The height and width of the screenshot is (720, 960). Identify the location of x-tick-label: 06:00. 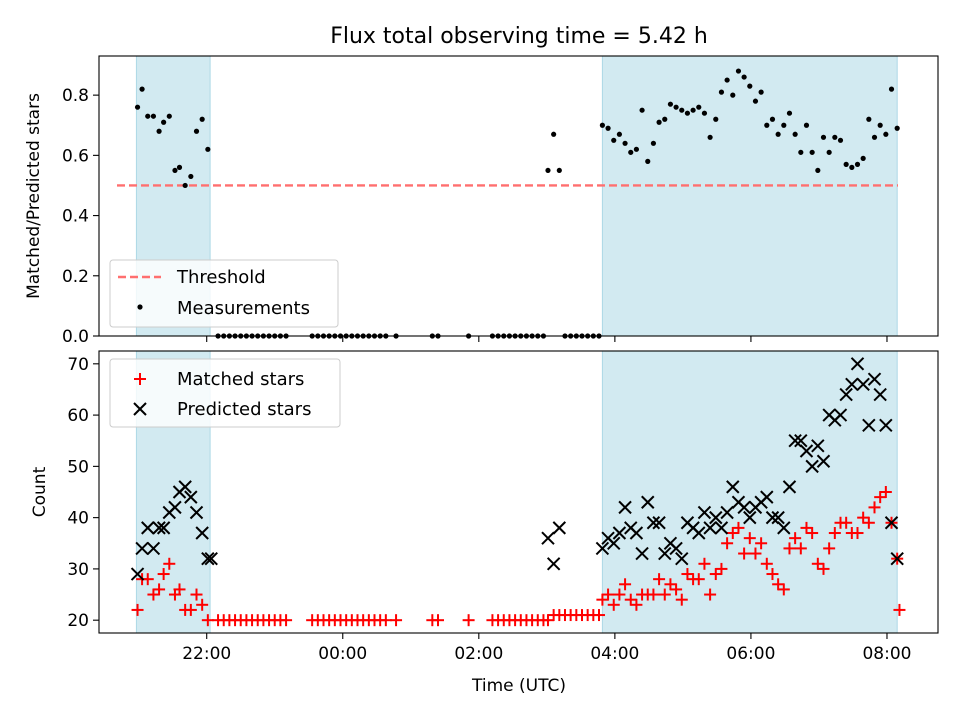
(750, 654).